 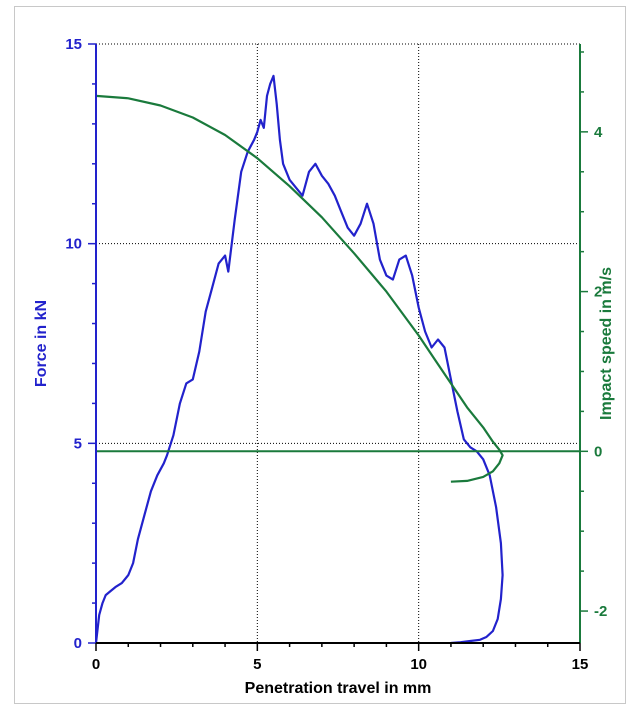 I want to click on y2-tick-label: 0, so click(x=598, y=451).